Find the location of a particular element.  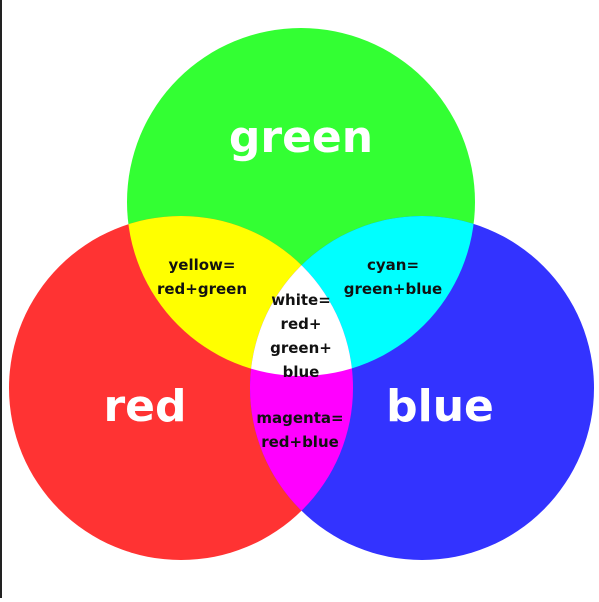

label-yellow-line1: yellow= is located at coordinates (202, 265).